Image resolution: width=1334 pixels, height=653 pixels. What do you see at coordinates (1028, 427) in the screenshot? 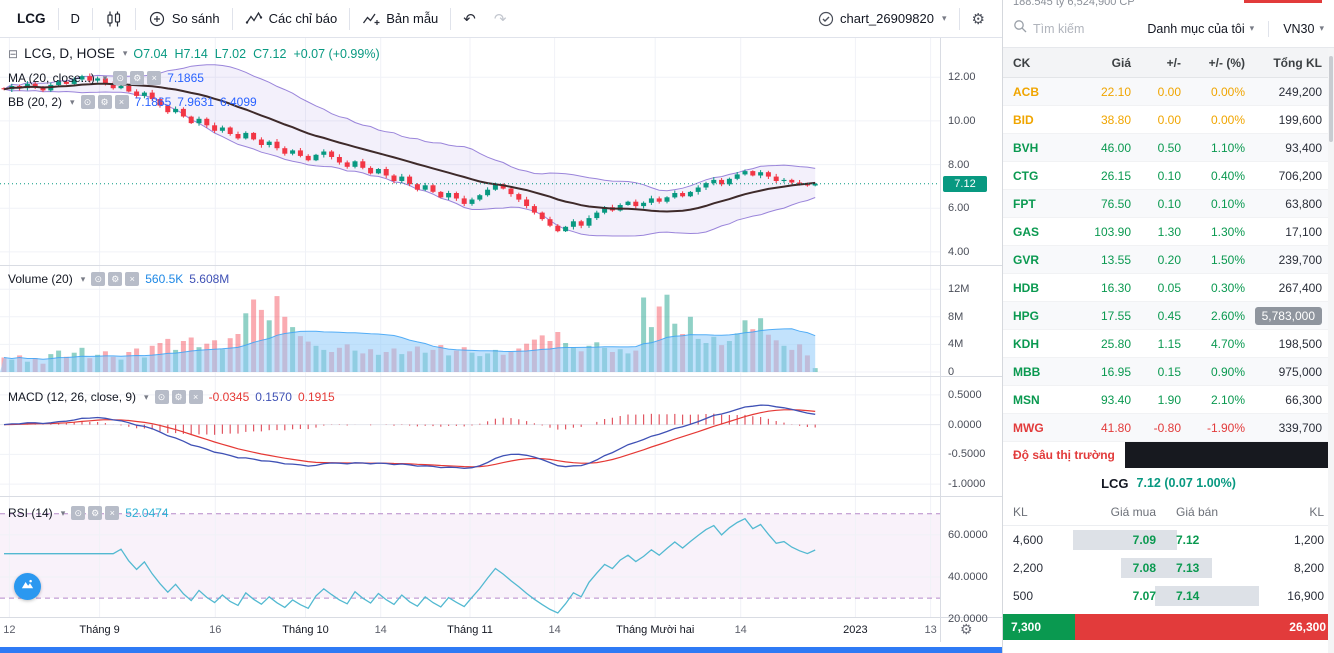
I see `symbol-cell: MWG` at bounding box center [1028, 427].